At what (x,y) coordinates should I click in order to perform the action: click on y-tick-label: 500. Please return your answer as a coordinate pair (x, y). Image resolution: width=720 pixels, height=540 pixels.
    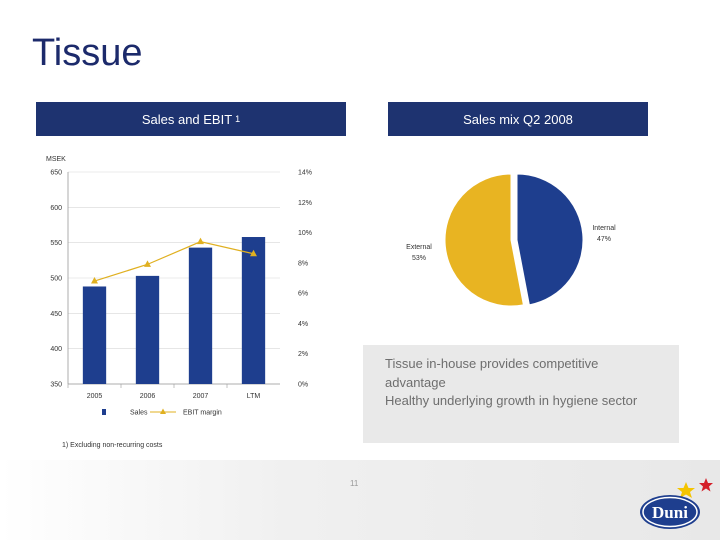
    Looking at the image, I should click on (56, 279).